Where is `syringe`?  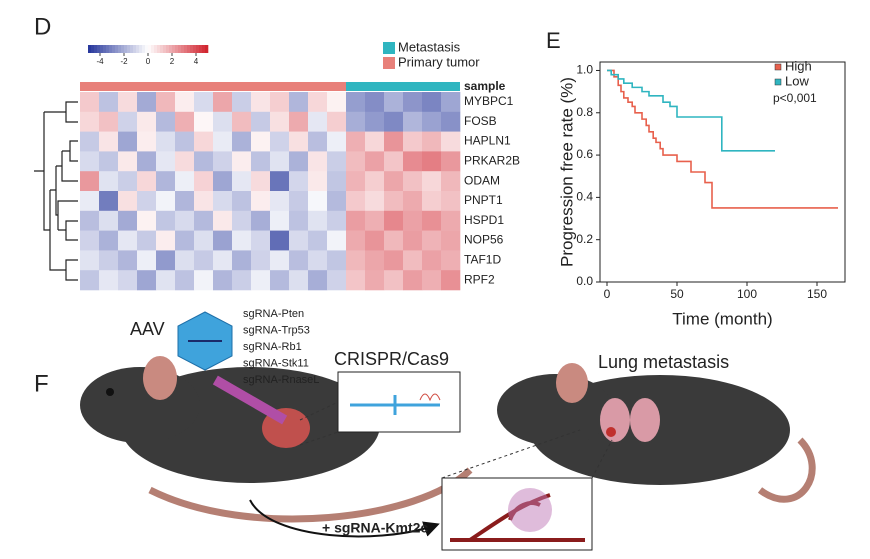 syringe is located at coordinates (250, 400).